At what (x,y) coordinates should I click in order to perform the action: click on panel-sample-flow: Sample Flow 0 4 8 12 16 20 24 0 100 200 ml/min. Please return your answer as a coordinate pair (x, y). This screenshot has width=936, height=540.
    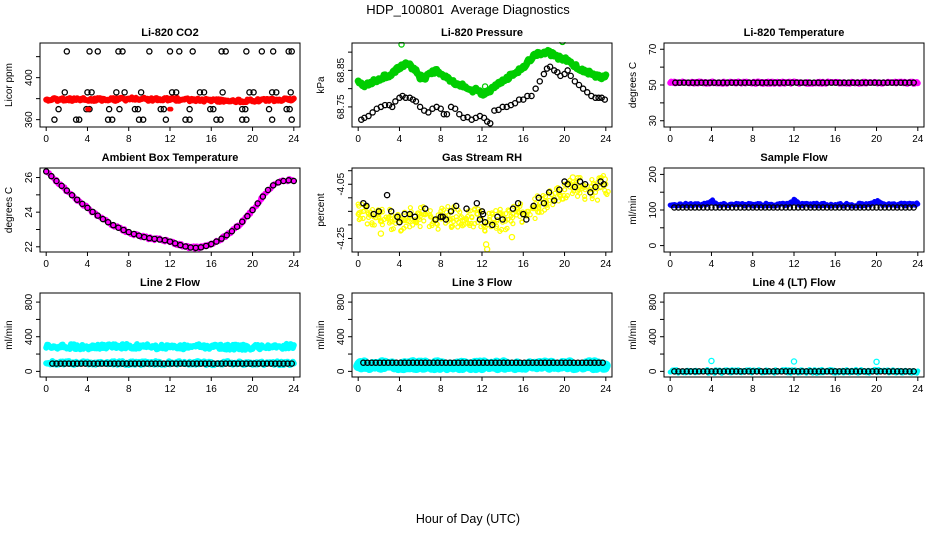
    Looking at the image, I should click on (780, 213).